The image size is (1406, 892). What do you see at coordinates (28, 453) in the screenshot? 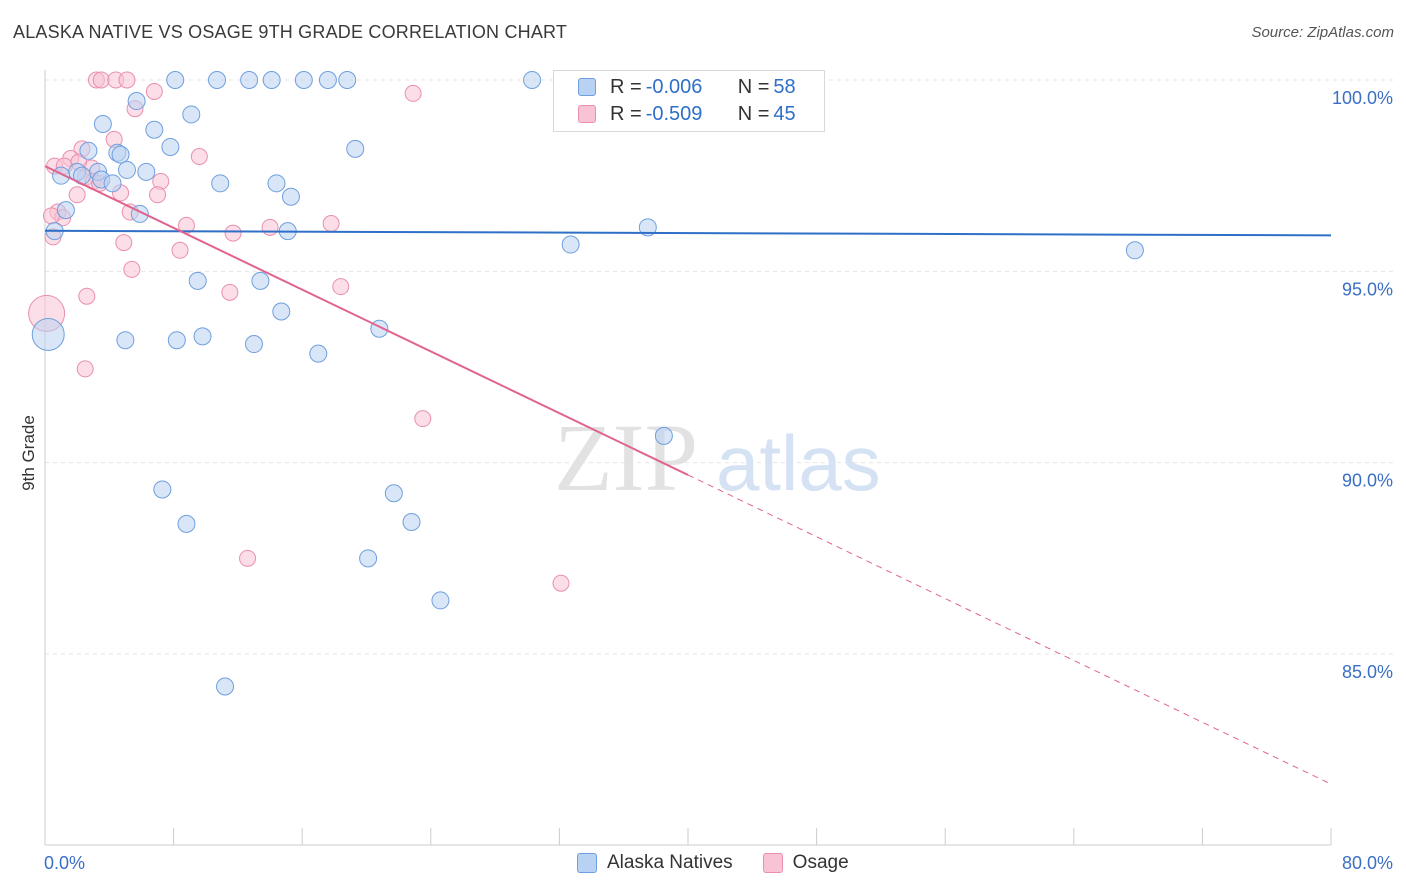
I see `y-axis-label: 9th Grade` at bounding box center [28, 453].